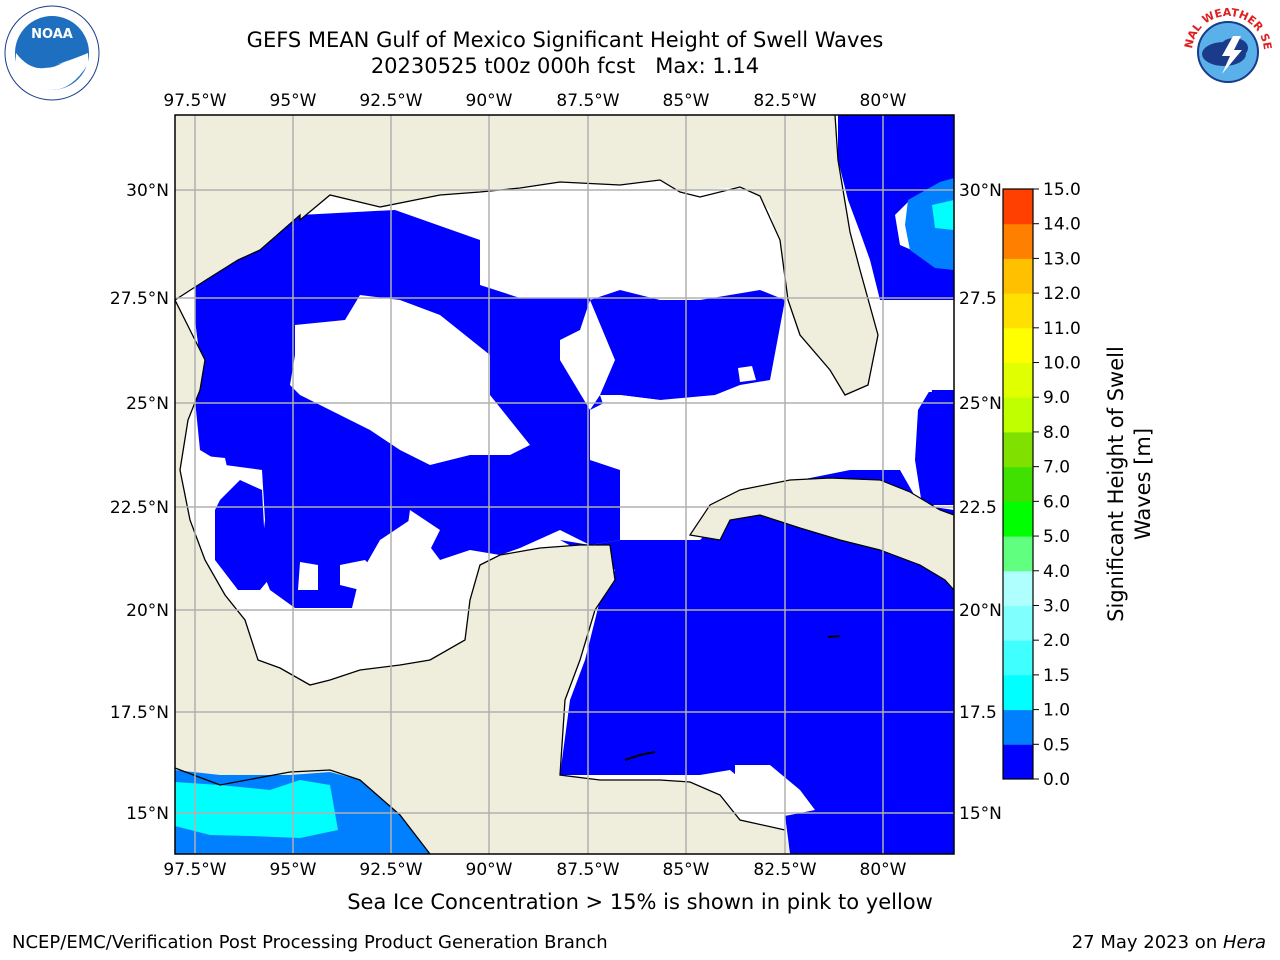  I want to click on lat-label-right: 27.5, so click(978, 299).